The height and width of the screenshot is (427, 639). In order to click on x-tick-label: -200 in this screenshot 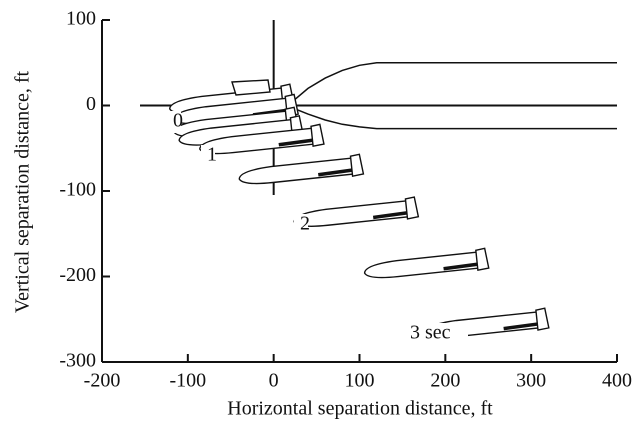, I will do `click(102, 381)`.